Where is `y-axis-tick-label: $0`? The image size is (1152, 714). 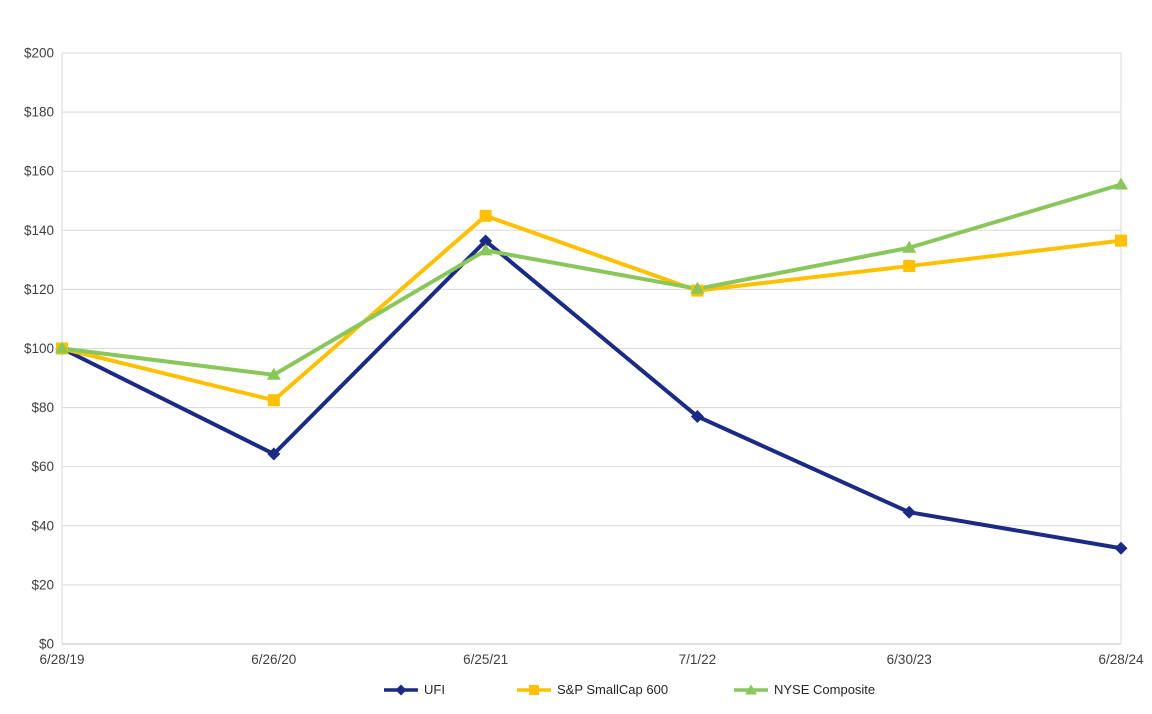
y-axis-tick-label: $0 is located at coordinates (46, 644).